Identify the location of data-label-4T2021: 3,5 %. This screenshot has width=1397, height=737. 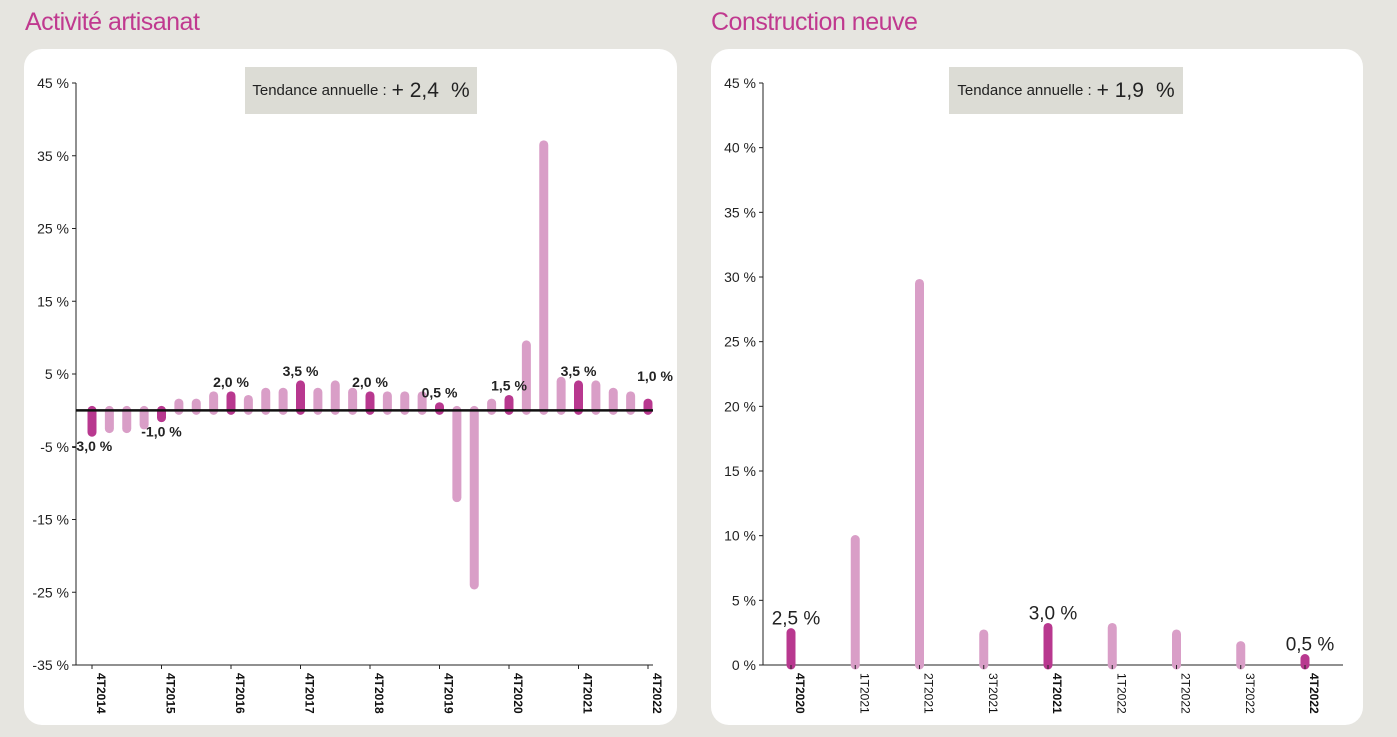
(579, 371).